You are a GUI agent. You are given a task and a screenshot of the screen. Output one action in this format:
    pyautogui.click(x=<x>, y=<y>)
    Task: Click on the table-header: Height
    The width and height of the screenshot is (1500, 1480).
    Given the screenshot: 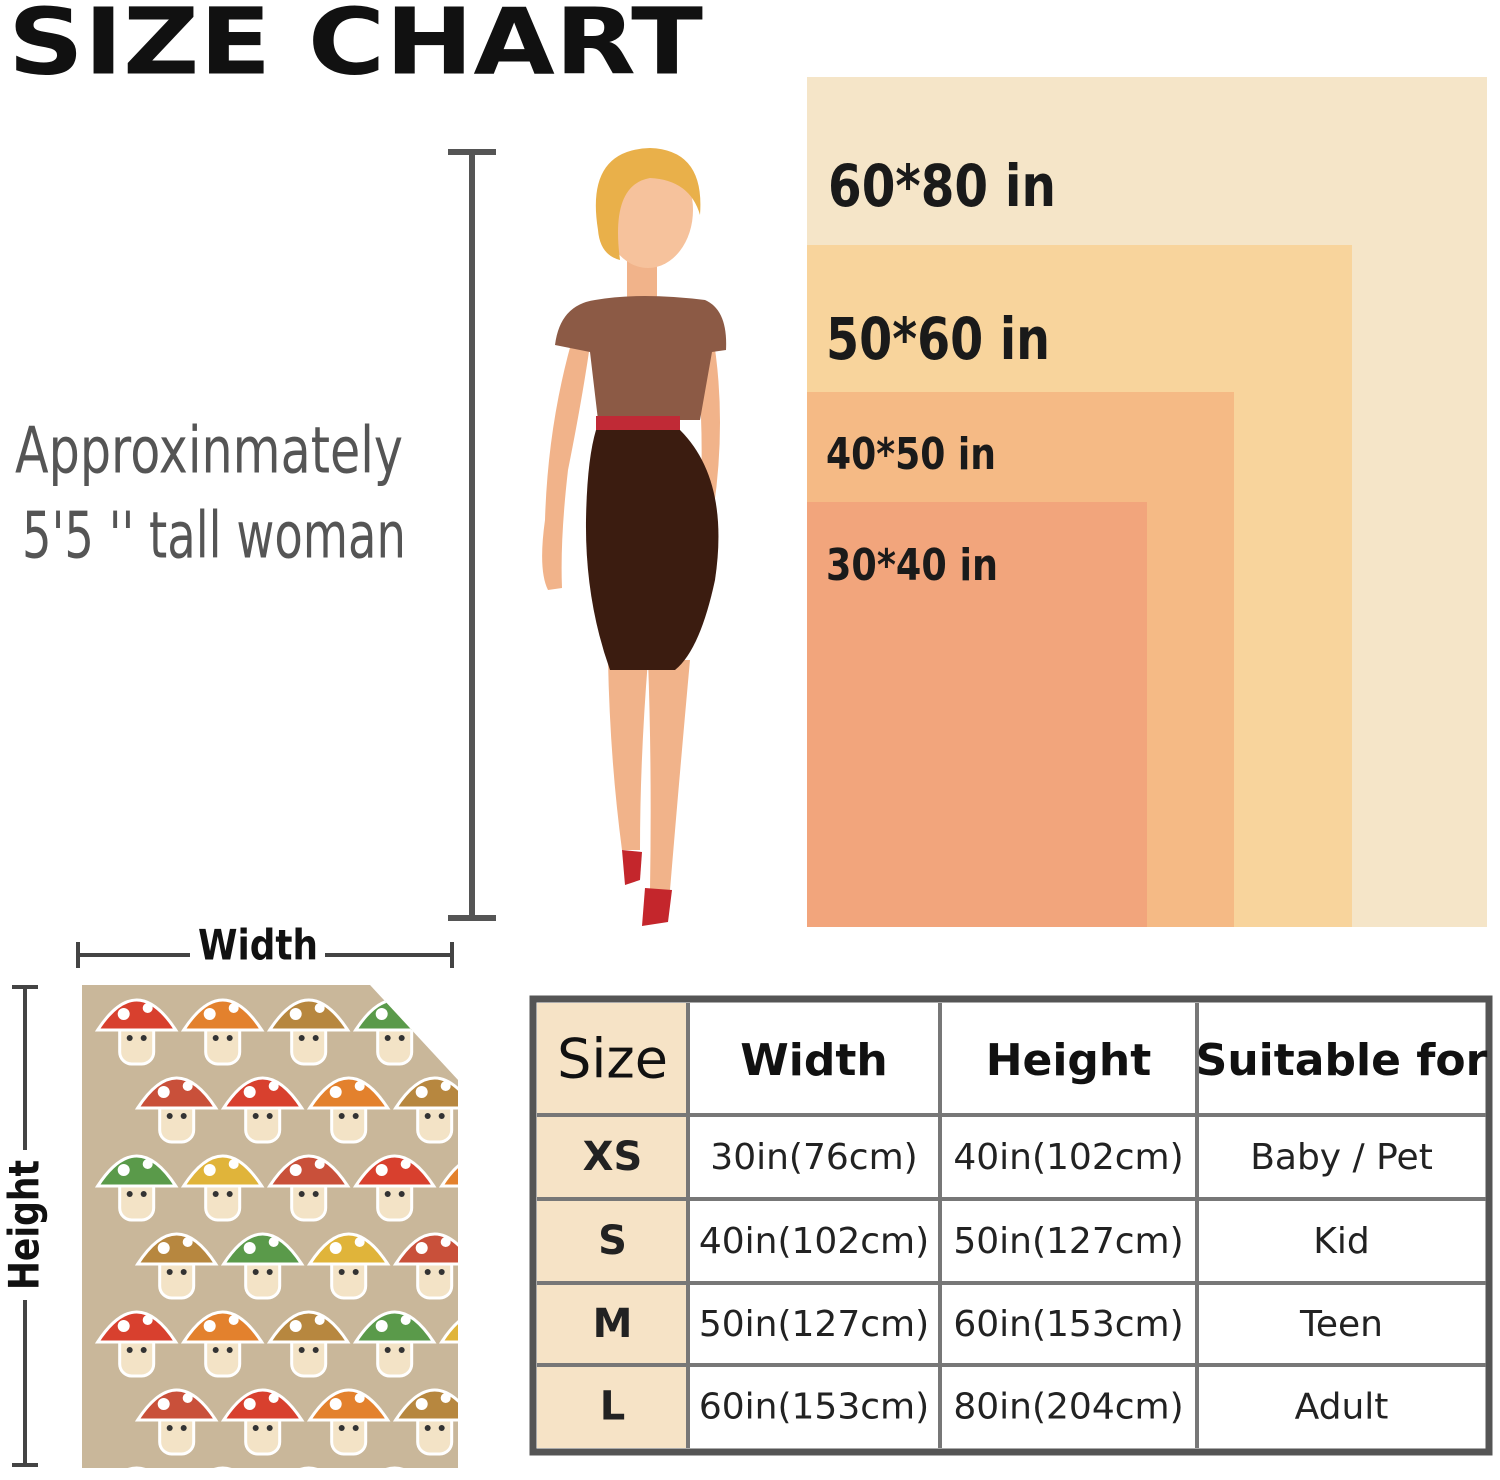 What is the action you would take?
    pyautogui.click(x=1069, y=1060)
    